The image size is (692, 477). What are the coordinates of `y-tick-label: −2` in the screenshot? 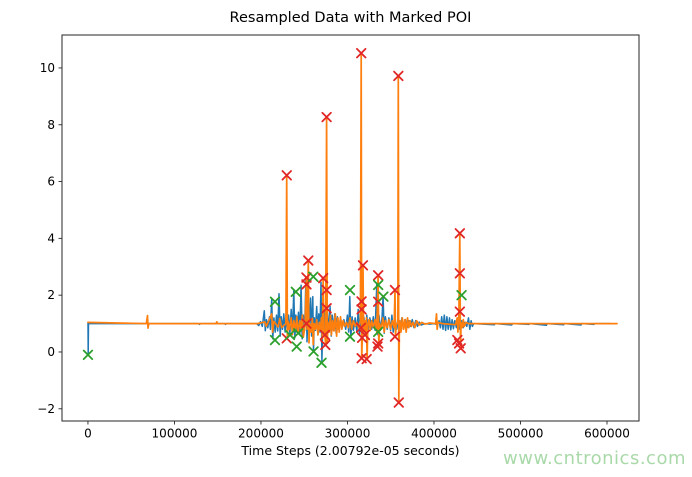 It's located at (46, 409).